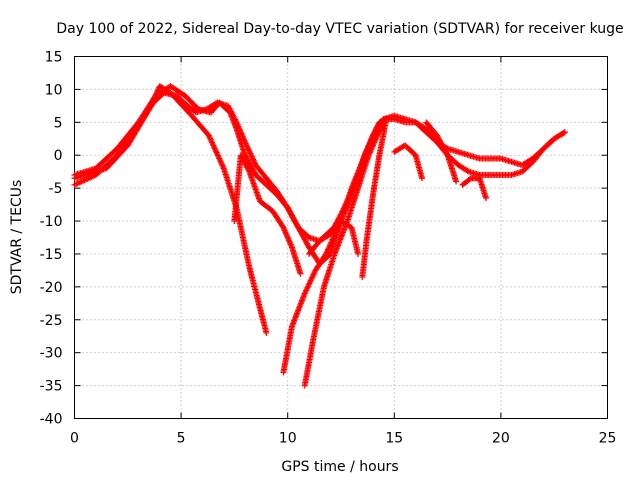 The width and height of the screenshot is (640, 480). I want to click on y-tick-label: 0, so click(58, 156).